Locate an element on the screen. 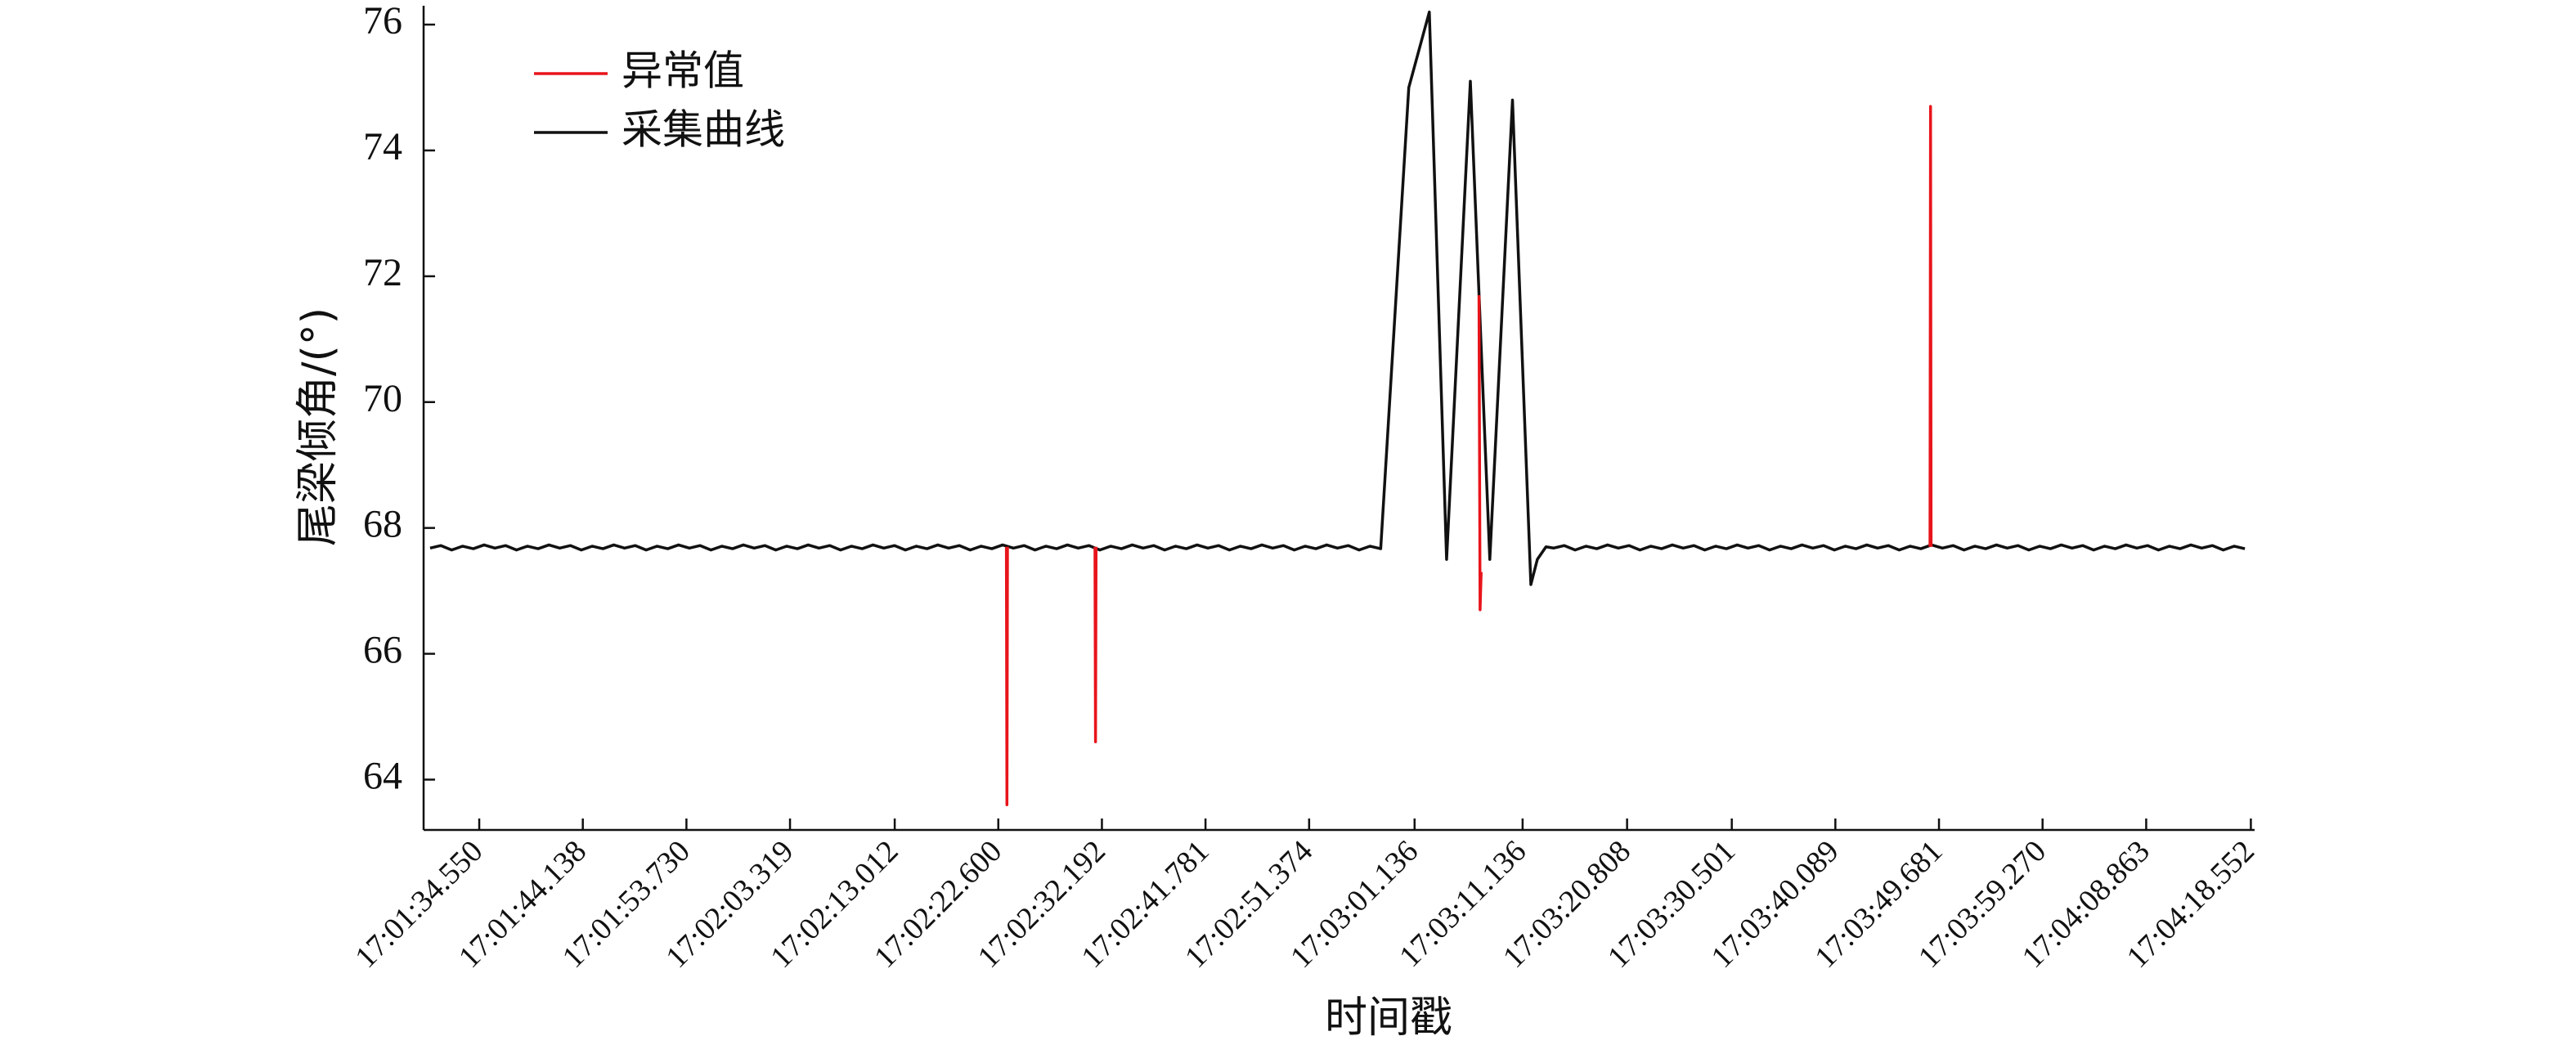 This screenshot has width=2576, height=1045. y-tick-label: 66 is located at coordinates (382, 650).